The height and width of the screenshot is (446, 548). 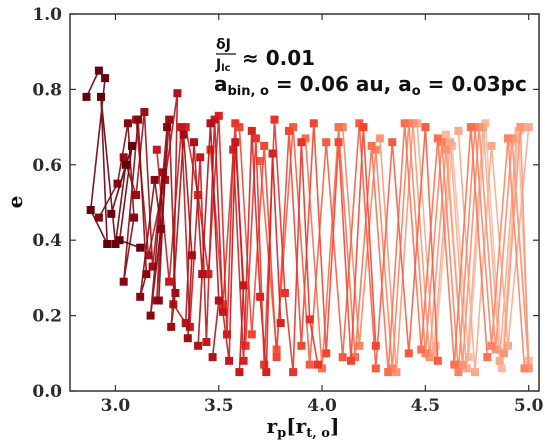 I want to click on x-tick-label: 3.5, so click(x=219, y=406).